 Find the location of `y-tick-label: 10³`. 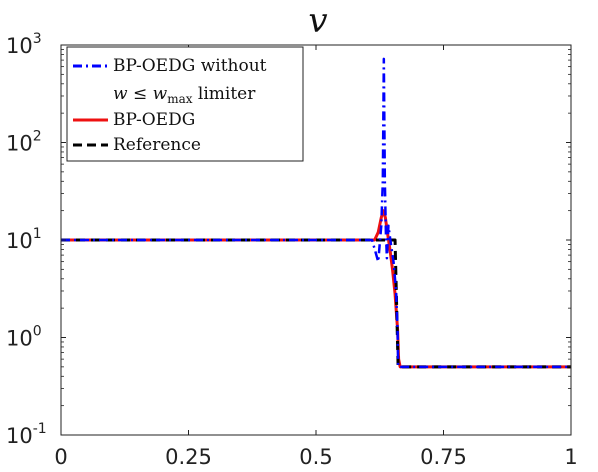

y-tick-label: 10³ is located at coordinates (24, 44).